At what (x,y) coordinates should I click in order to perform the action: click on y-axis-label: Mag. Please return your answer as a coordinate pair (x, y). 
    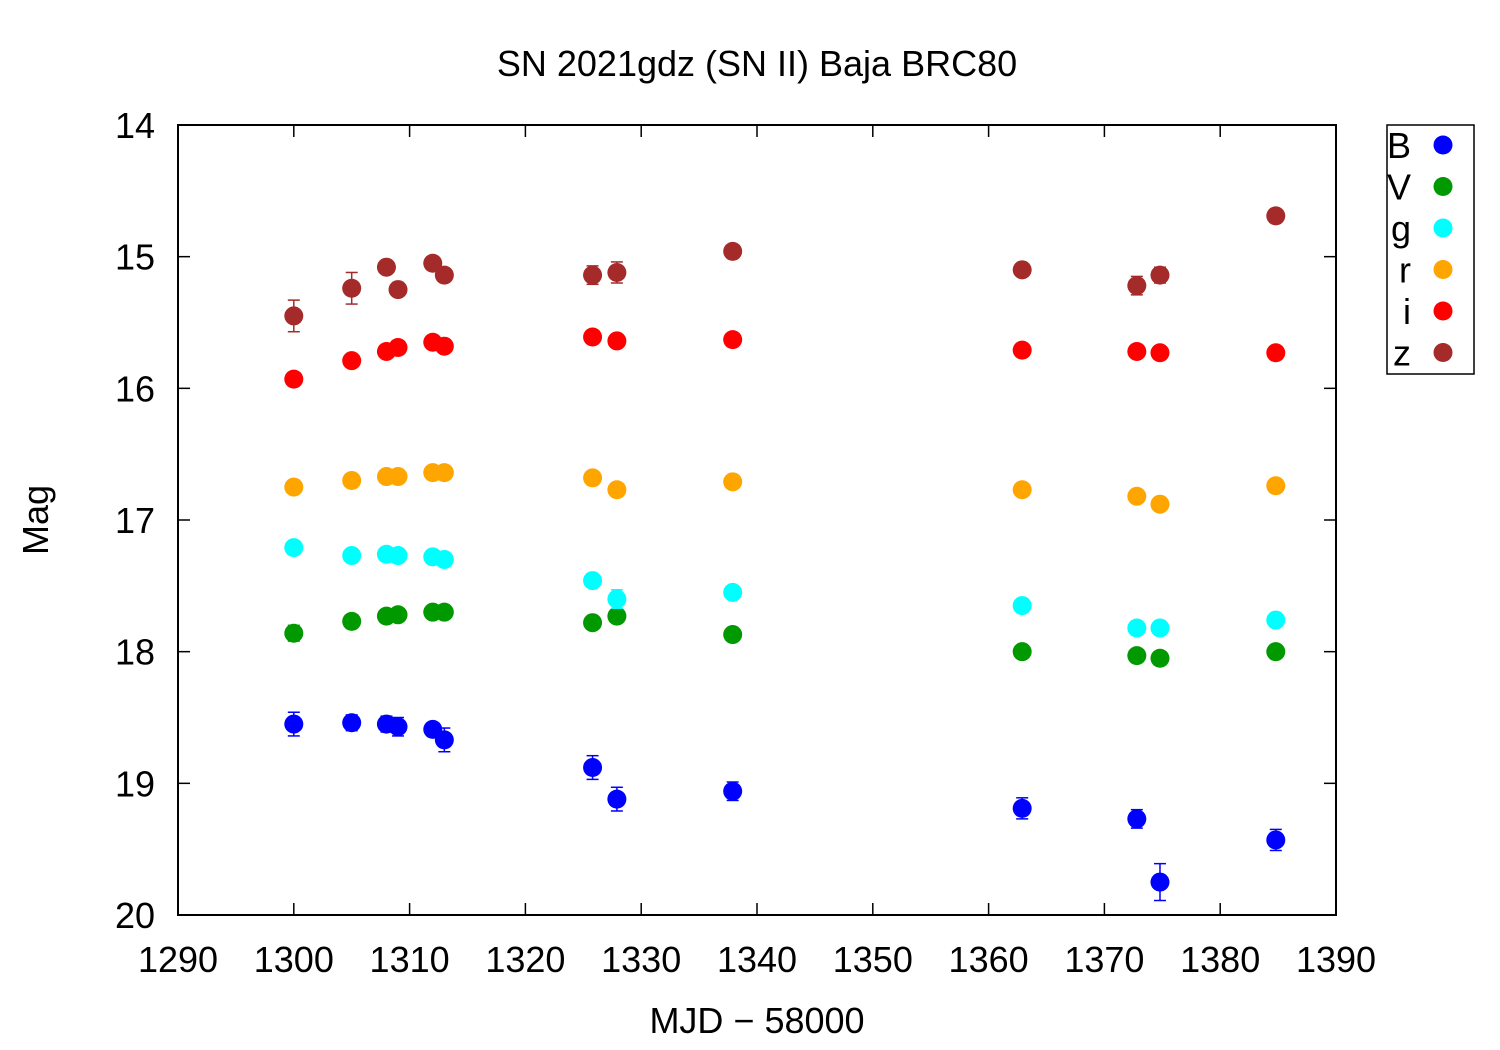
    Looking at the image, I should click on (35, 520).